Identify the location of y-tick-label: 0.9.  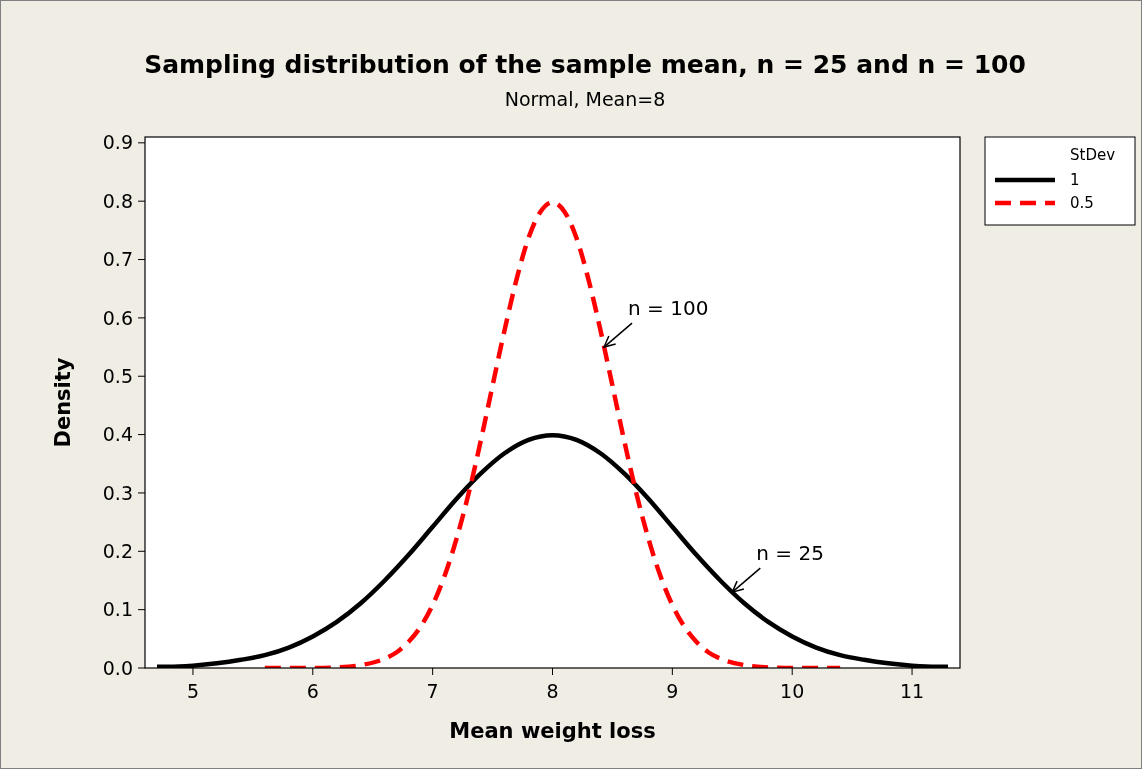
(117, 142).